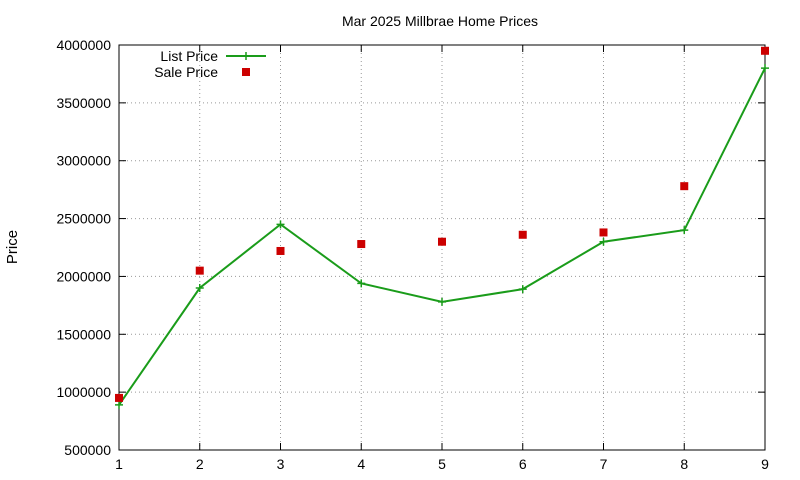 This screenshot has height=480, width=800. What do you see at coordinates (604, 464) in the screenshot?
I see `x-tick-label: 7` at bounding box center [604, 464].